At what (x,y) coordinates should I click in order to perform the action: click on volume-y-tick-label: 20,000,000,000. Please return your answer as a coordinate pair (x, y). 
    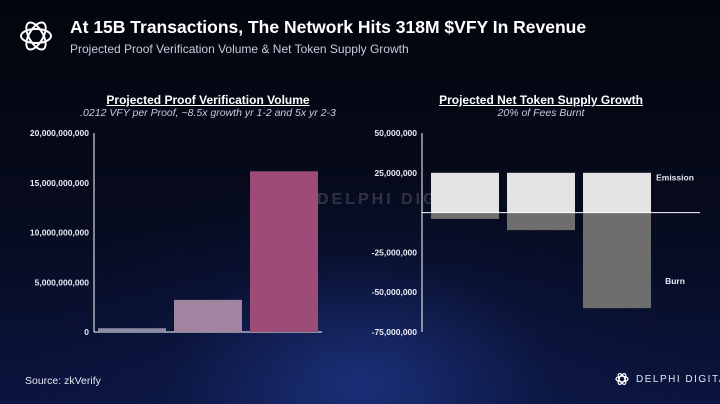
    Looking at the image, I should click on (59, 133).